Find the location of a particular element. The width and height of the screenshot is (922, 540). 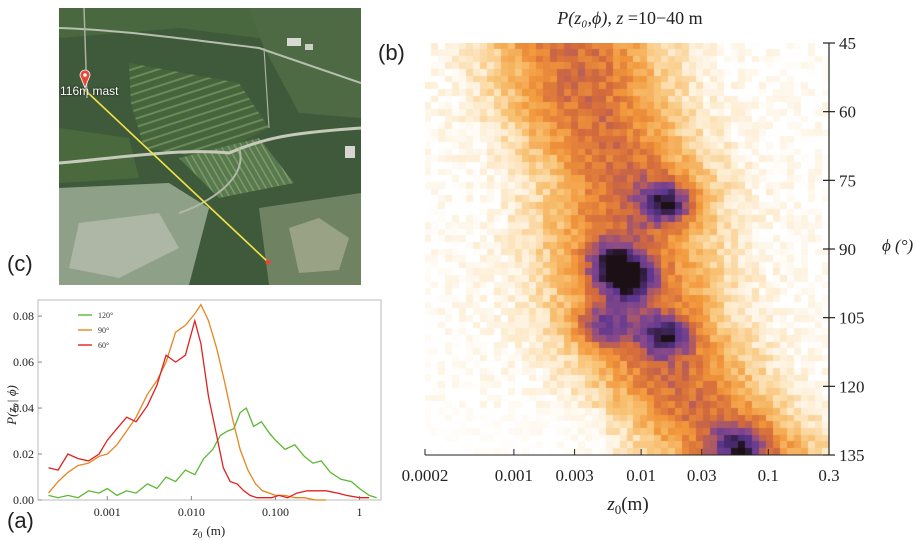

heatmap-title-z: z is located at coordinates (620, 18).